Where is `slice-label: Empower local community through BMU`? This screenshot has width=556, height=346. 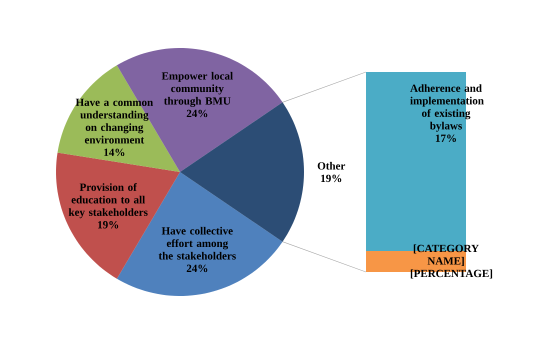 slice-label: Empower local community through BMU is located at coordinates (197, 89).